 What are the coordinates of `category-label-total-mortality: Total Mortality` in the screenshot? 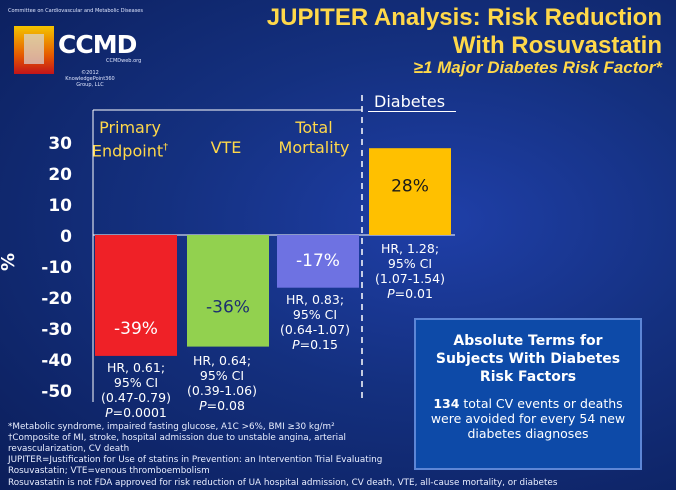 It's located at (314, 137).